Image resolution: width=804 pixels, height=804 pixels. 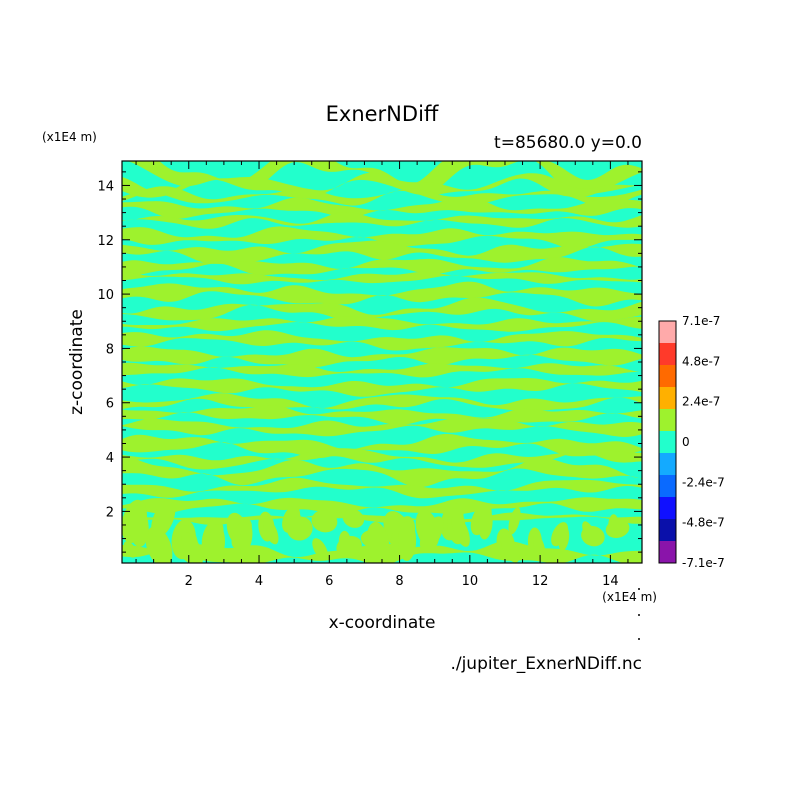 I want to click on x-tick-label: 10, so click(x=470, y=581).